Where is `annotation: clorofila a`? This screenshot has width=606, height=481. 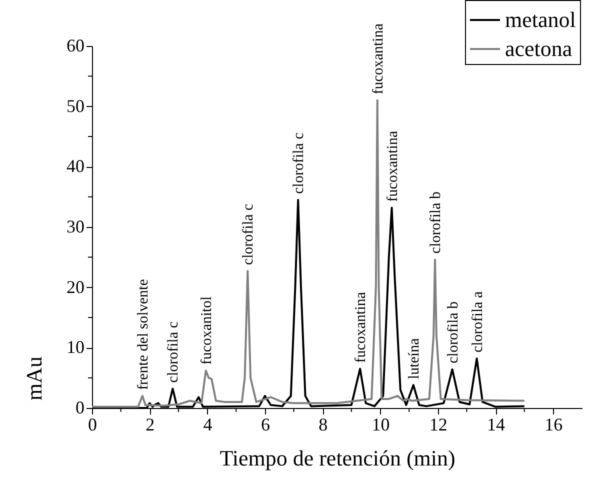 annotation: clorofila a is located at coordinates (478, 321).